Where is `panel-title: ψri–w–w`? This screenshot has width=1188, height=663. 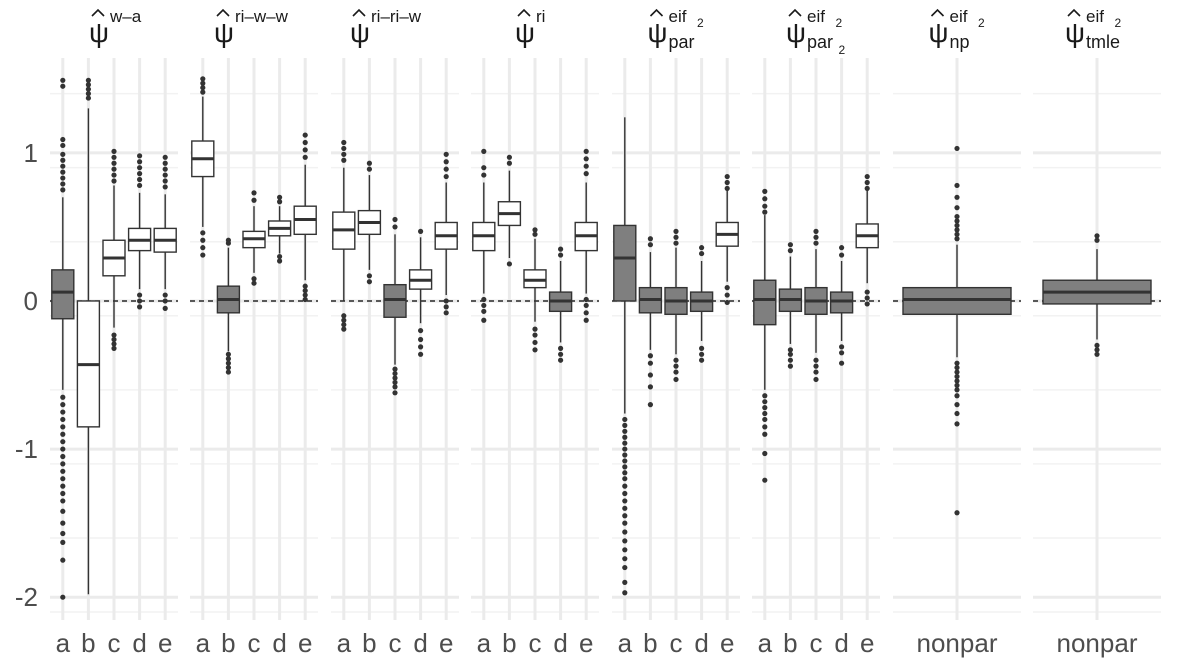 panel-title: ψri–w–w is located at coordinates (251, 27).